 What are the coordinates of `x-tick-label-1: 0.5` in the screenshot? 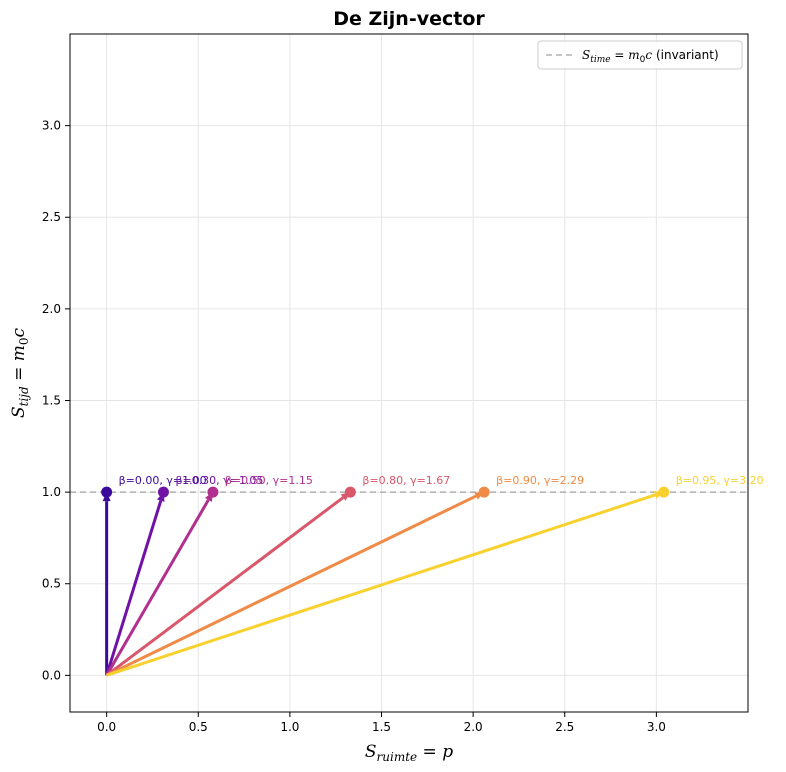 It's located at (198, 727).